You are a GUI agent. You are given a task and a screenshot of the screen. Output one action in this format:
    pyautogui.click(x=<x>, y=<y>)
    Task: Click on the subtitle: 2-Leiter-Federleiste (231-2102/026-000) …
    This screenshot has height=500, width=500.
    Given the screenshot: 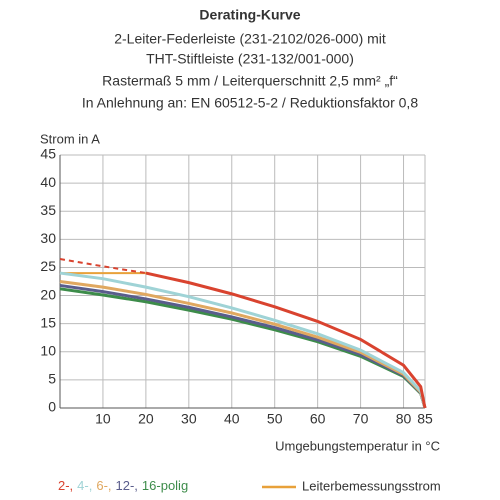 What is the action you would take?
    pyautogui.click(x=250, y=39)
    